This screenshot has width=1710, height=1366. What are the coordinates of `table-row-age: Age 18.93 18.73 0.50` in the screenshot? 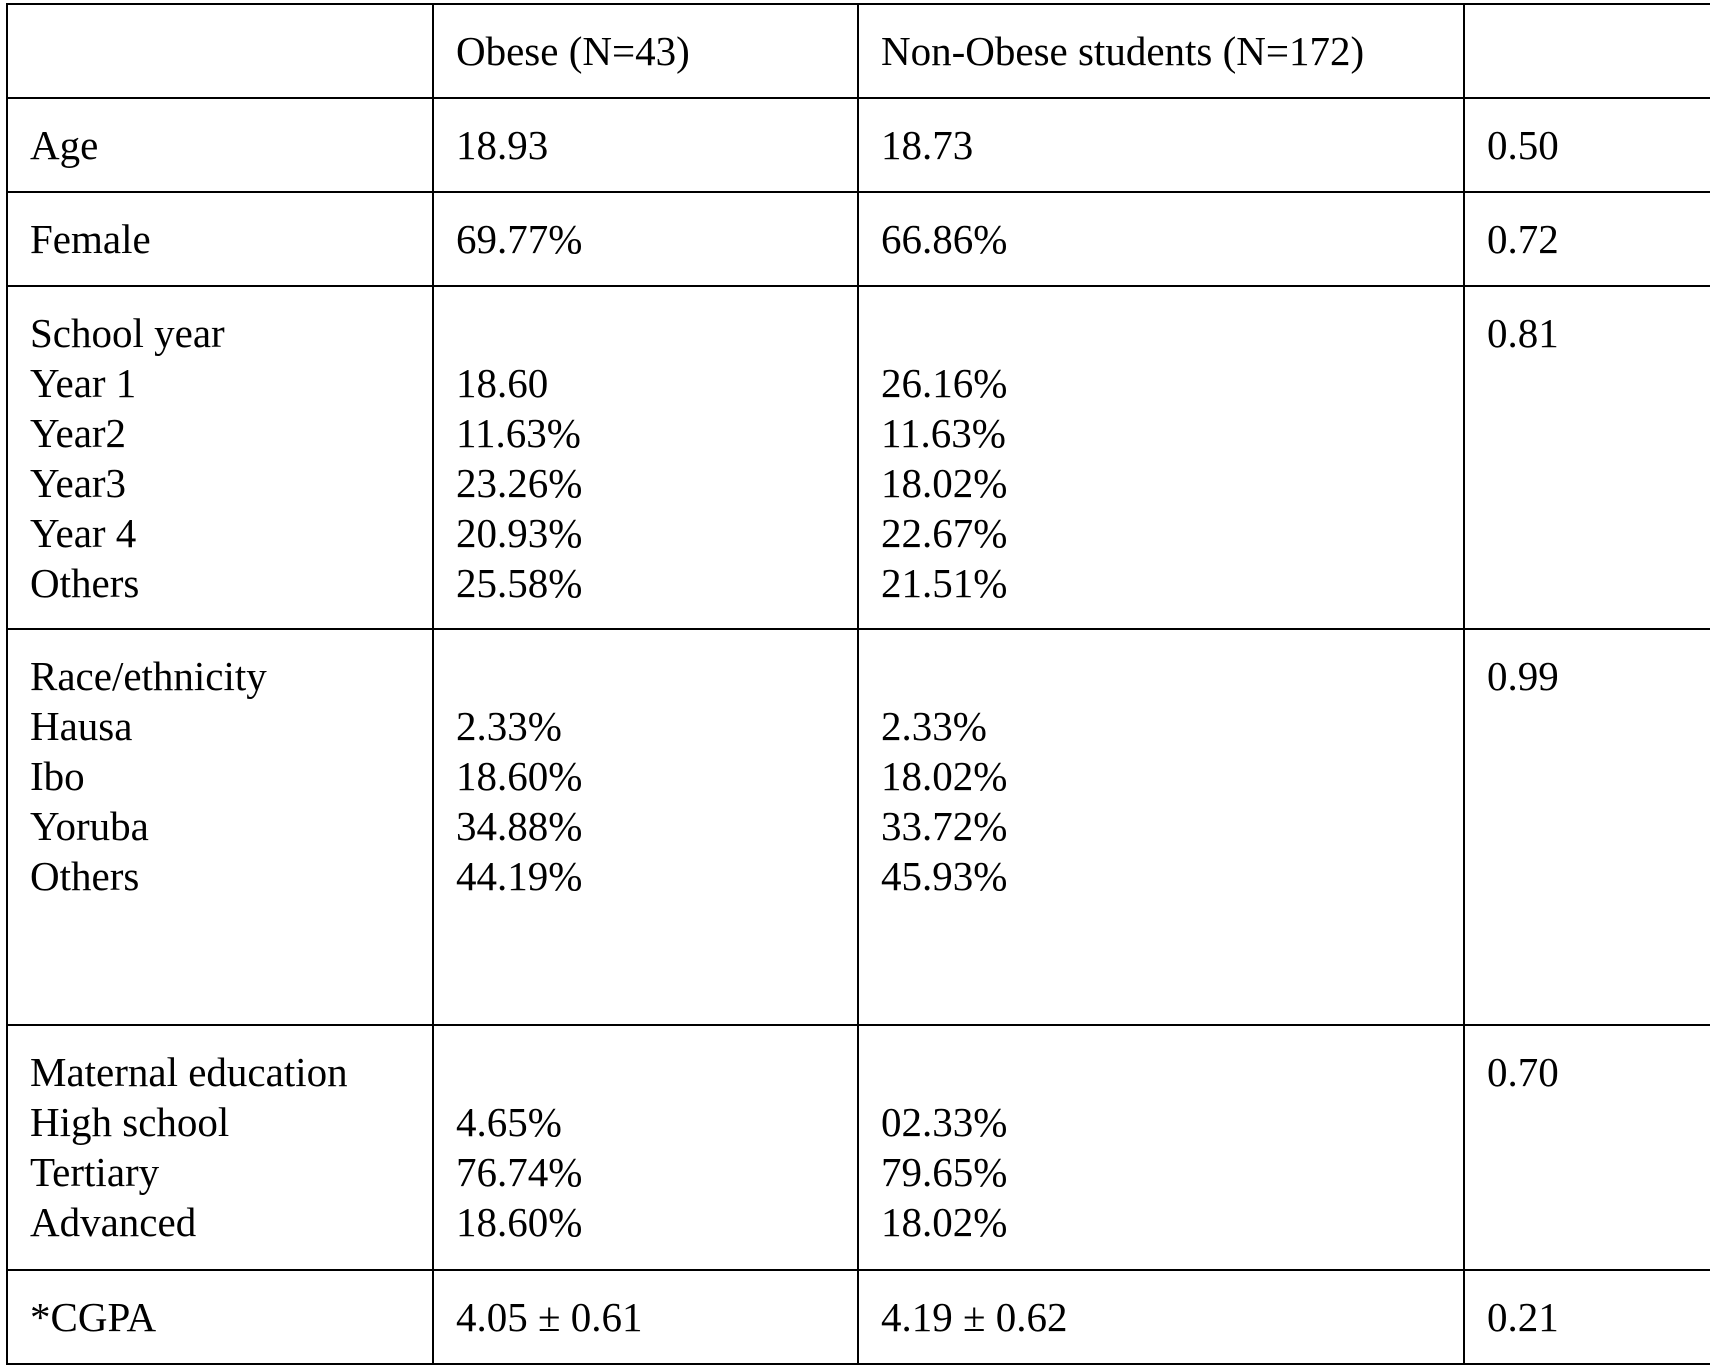 It's located at (858, 145).